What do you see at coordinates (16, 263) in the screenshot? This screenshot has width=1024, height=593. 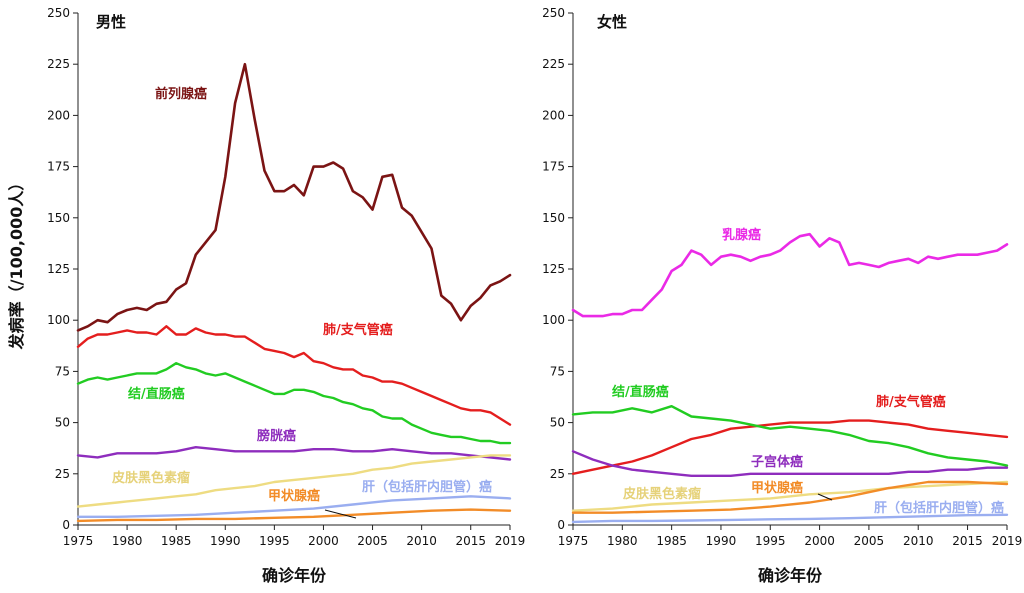 I see `y-axis-title: 发病率（/100,000人）` at bounding box center [16, 263].